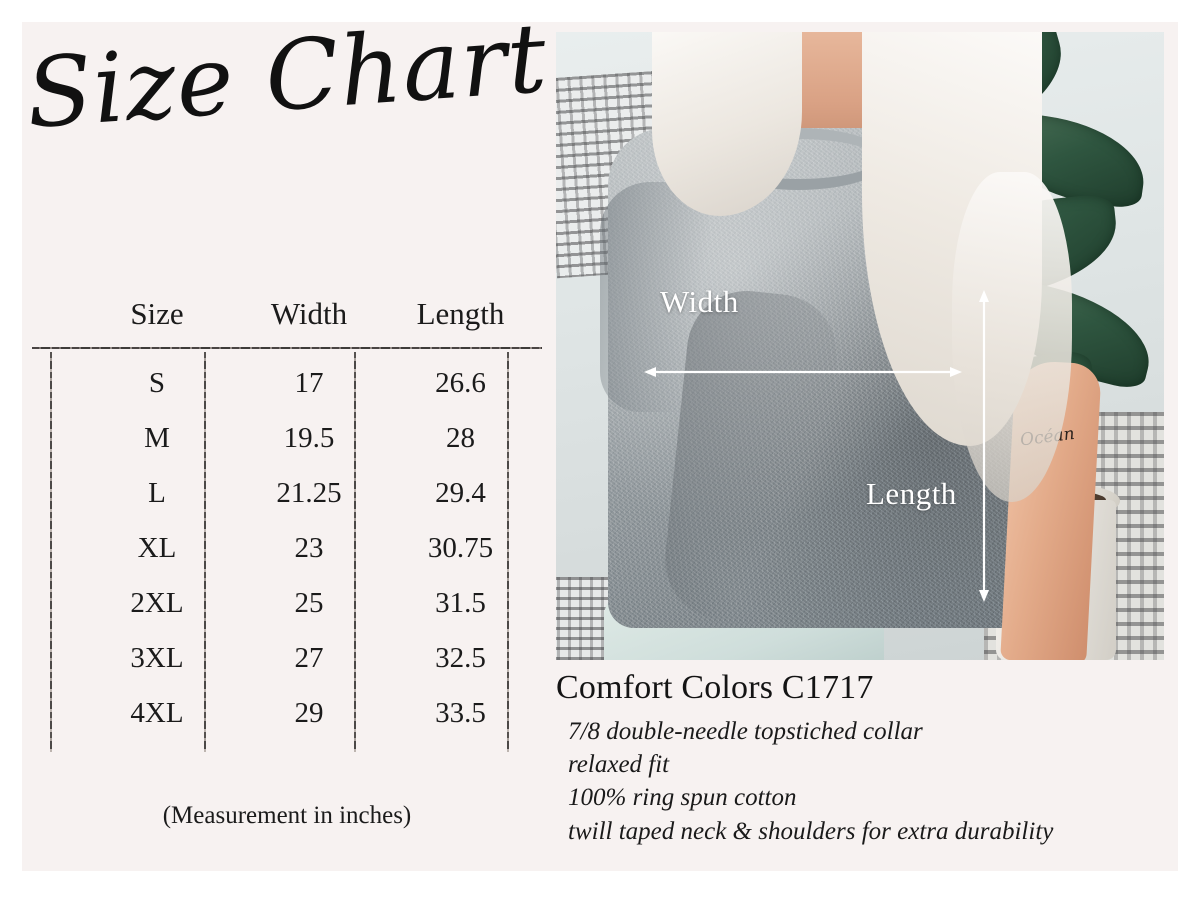 This screenshot has width=1200, height=897. What do you see at coordinates (715, 687) in the screenshot?
I see `product-title: Comfort Colors C1717` at bounding box center [715, 687].